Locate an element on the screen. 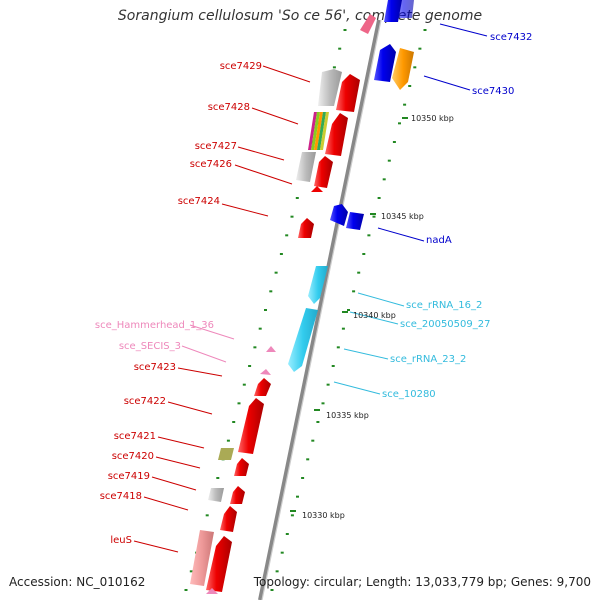 The height and width of the screenshot is (600, 600). gene-sce7428 is located at coordinates (336, 134).